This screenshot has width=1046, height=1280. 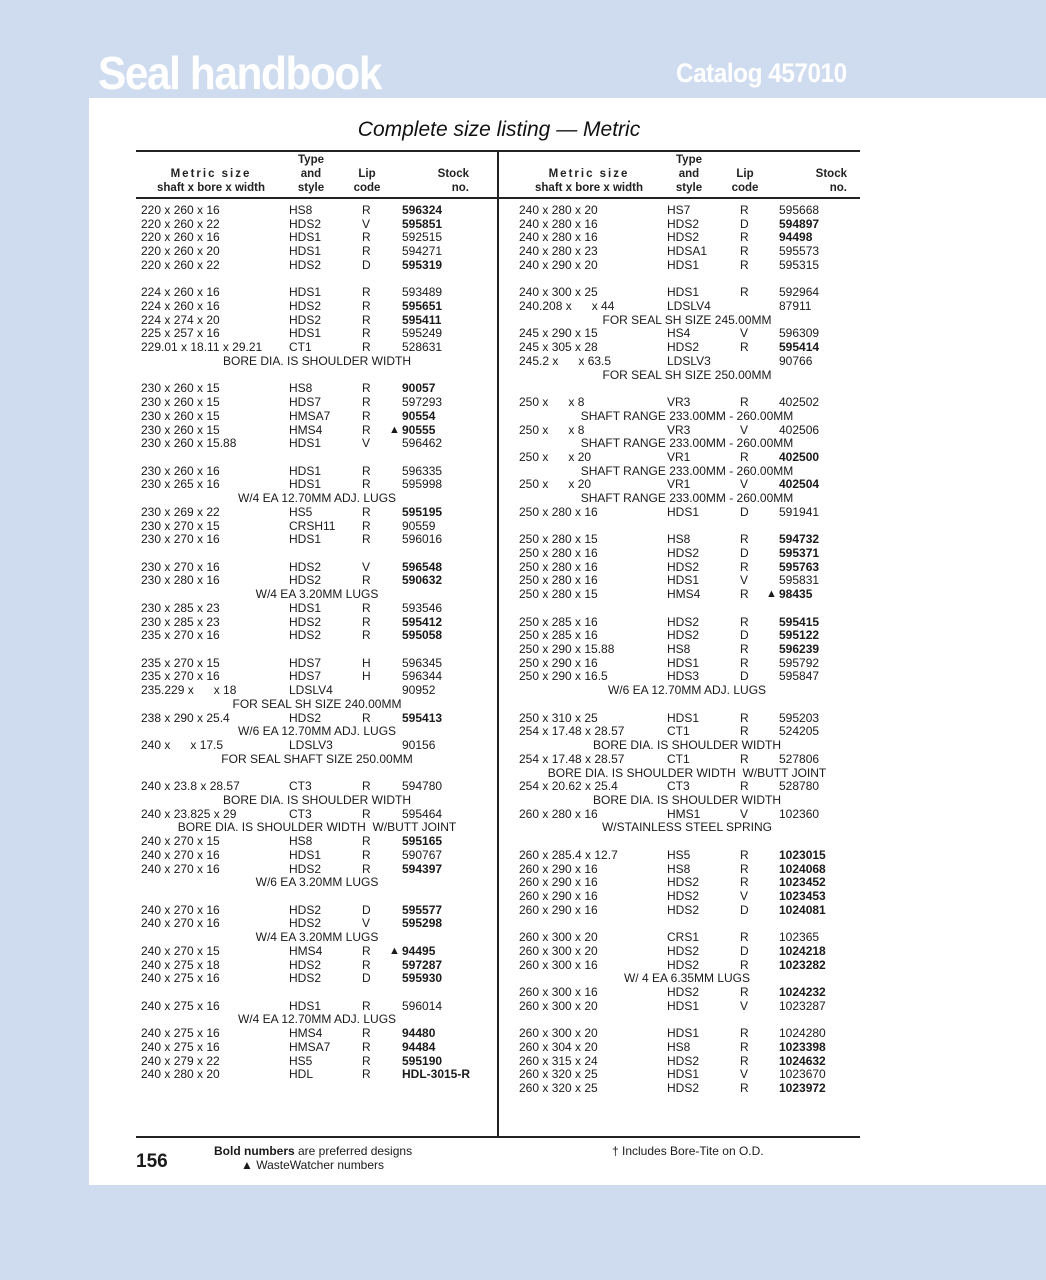 What do you see at coordinates (180, 251) in the screenshot?
I see `metric-size: 220 x 260 x 20` at bounding box center [180, 251].